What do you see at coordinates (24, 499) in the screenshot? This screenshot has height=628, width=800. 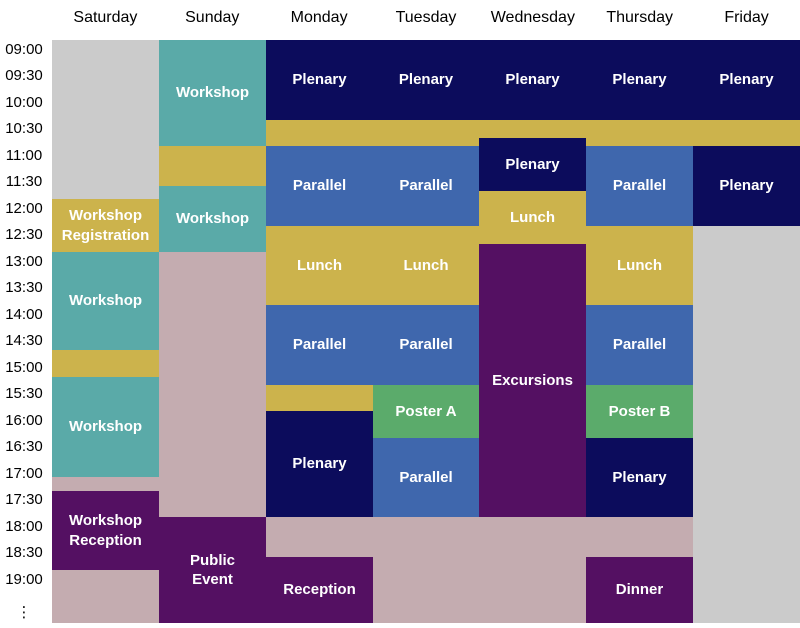 I see `time-label: 17:30` at bounding box center [24, 499].